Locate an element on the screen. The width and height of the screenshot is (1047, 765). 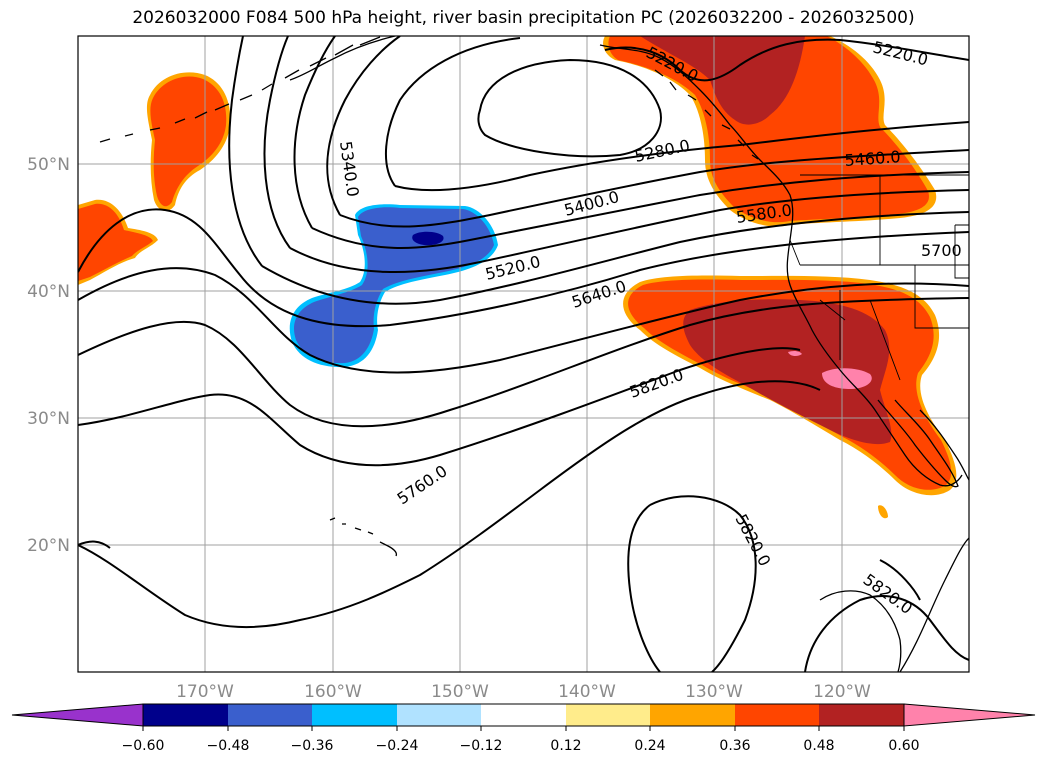
colorbar-tick-label: −0.48 is located at coordinates (228, 746).